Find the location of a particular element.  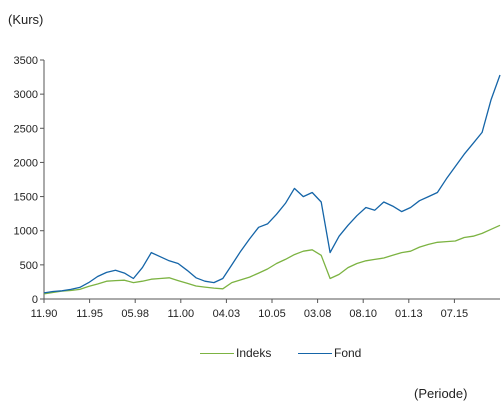

y-tick-label: 0 is located at coordinates (35, 300).